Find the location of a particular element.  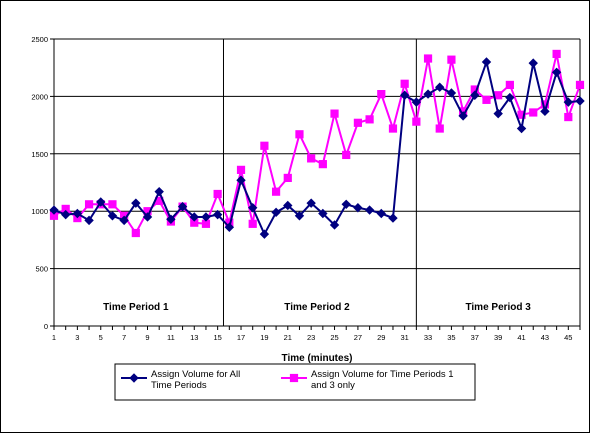

y-tick-label-0: 0 is located at coordinates (46, 326).